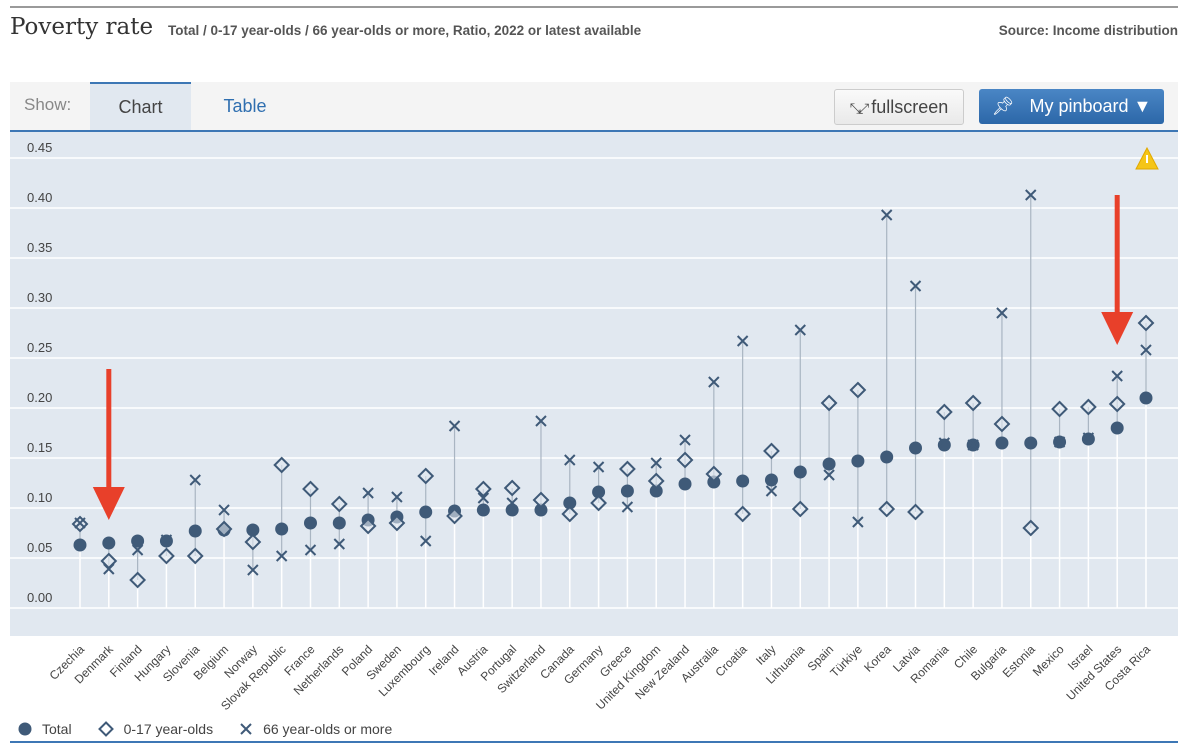  I want to click on pinboard-button: 📌︎ My pinboard ▼, so click(1071, 106).